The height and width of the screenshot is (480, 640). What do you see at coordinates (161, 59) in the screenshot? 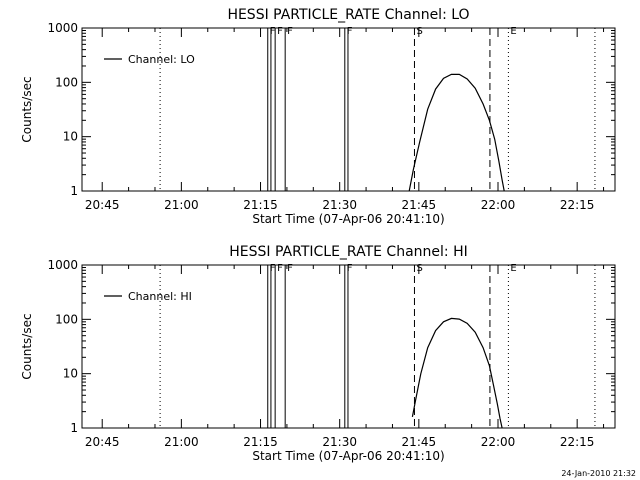
I see `legend-label: Channel: LO` at bounding box center [161, 59].